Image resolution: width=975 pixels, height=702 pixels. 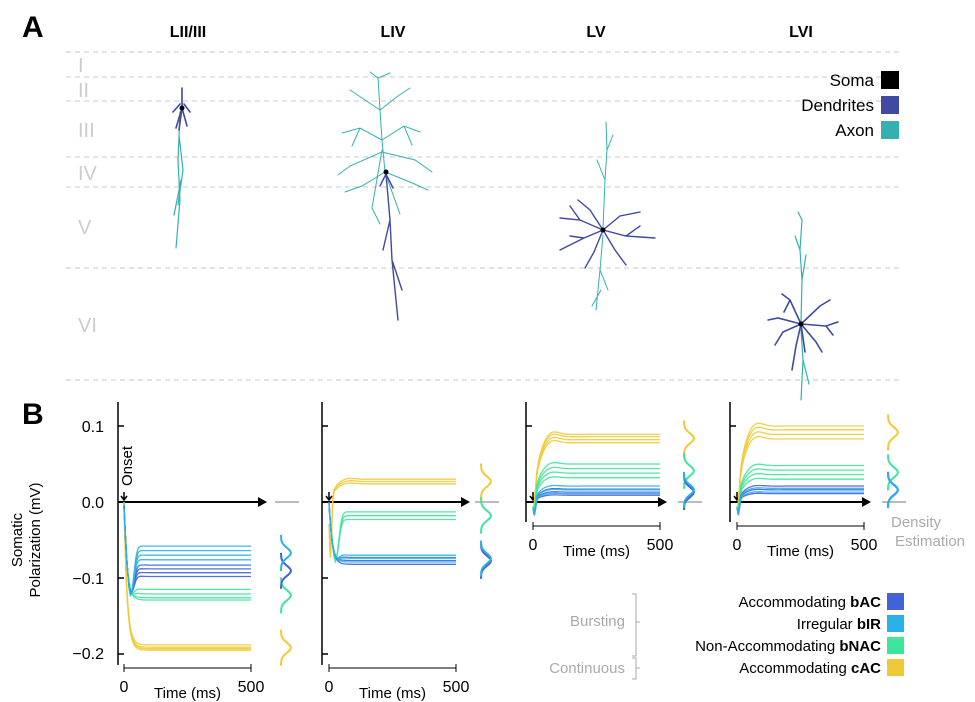 I want to click on bursting-bracket, so click(x=636, y=625).